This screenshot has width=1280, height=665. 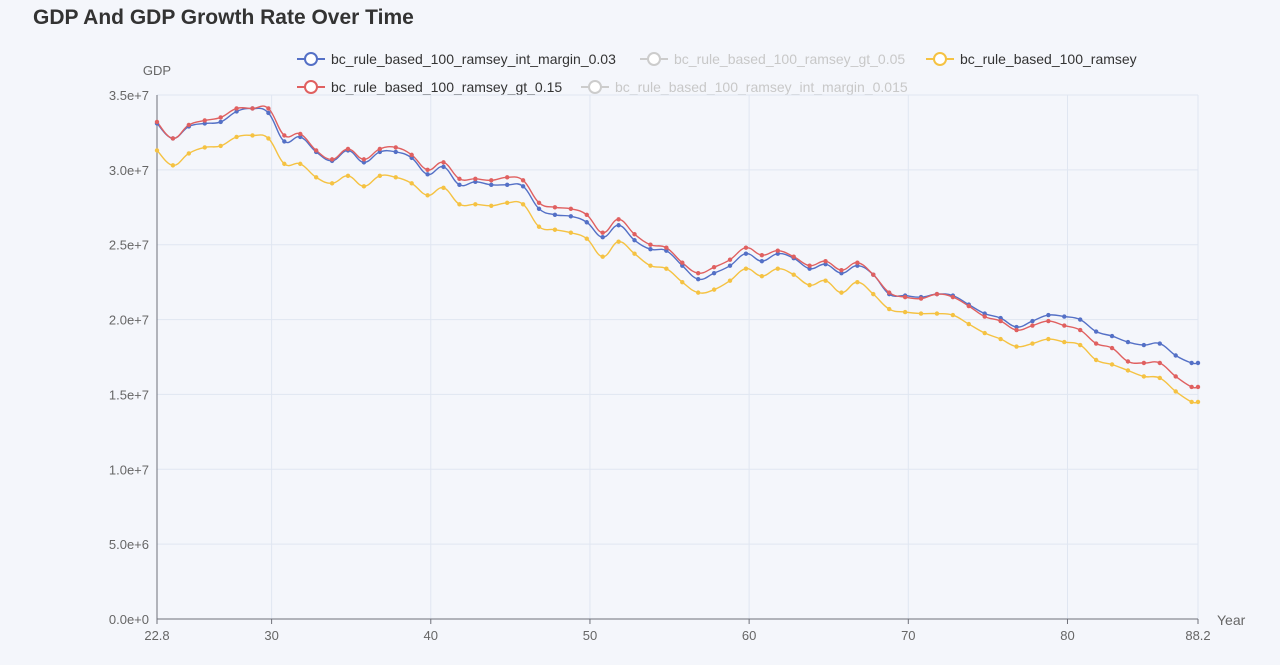 What do you see at coordinates (129, 95) in the screenshot?
I see `y-tick-label: 3.5e+7` at bounding box center [129, 95].